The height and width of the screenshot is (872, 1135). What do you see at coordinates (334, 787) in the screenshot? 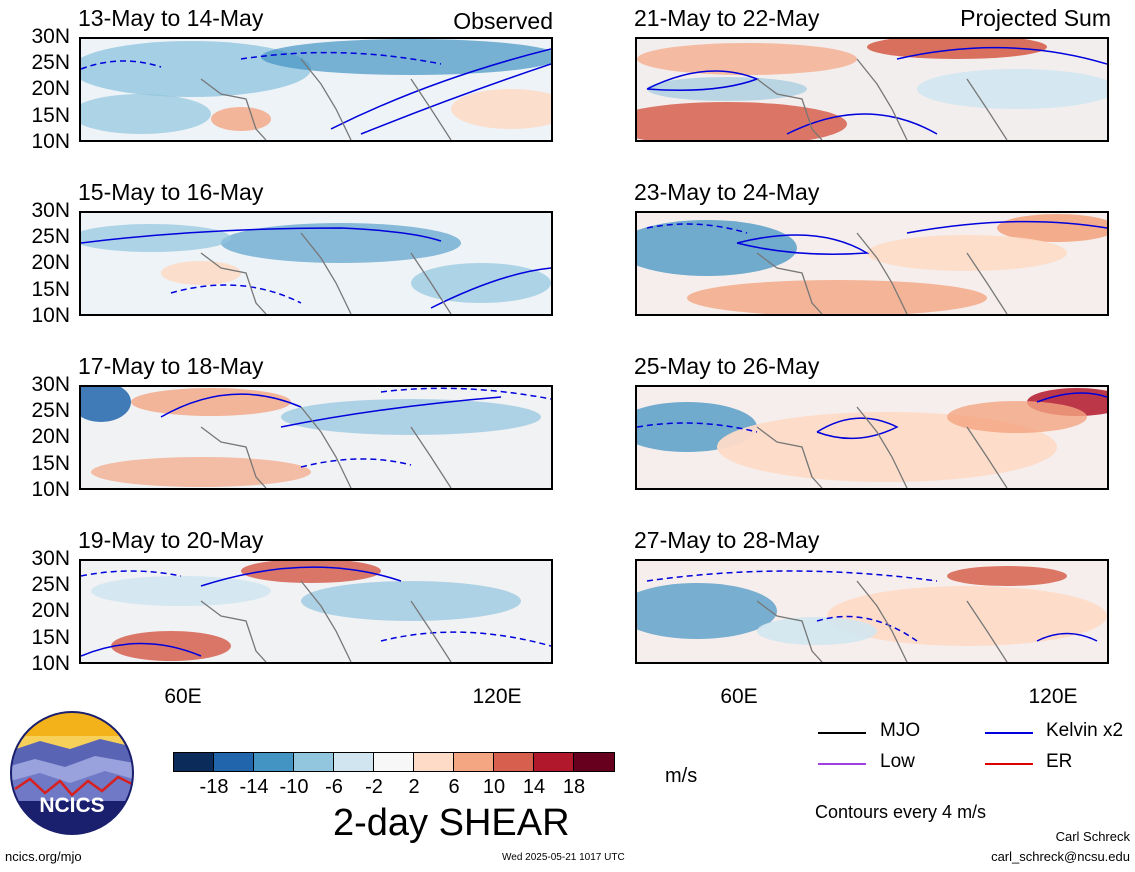
I see `colorbar-tick: -6` at bounding box center [334, 787].